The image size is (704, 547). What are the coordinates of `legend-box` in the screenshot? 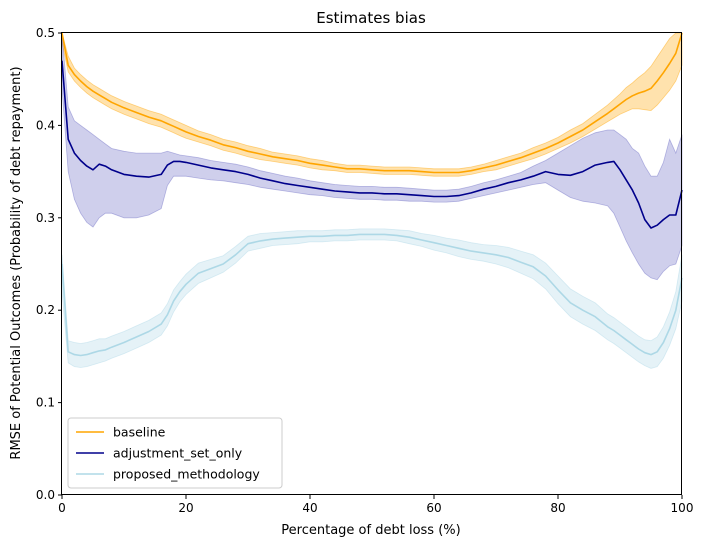 It's located at (175, 453).